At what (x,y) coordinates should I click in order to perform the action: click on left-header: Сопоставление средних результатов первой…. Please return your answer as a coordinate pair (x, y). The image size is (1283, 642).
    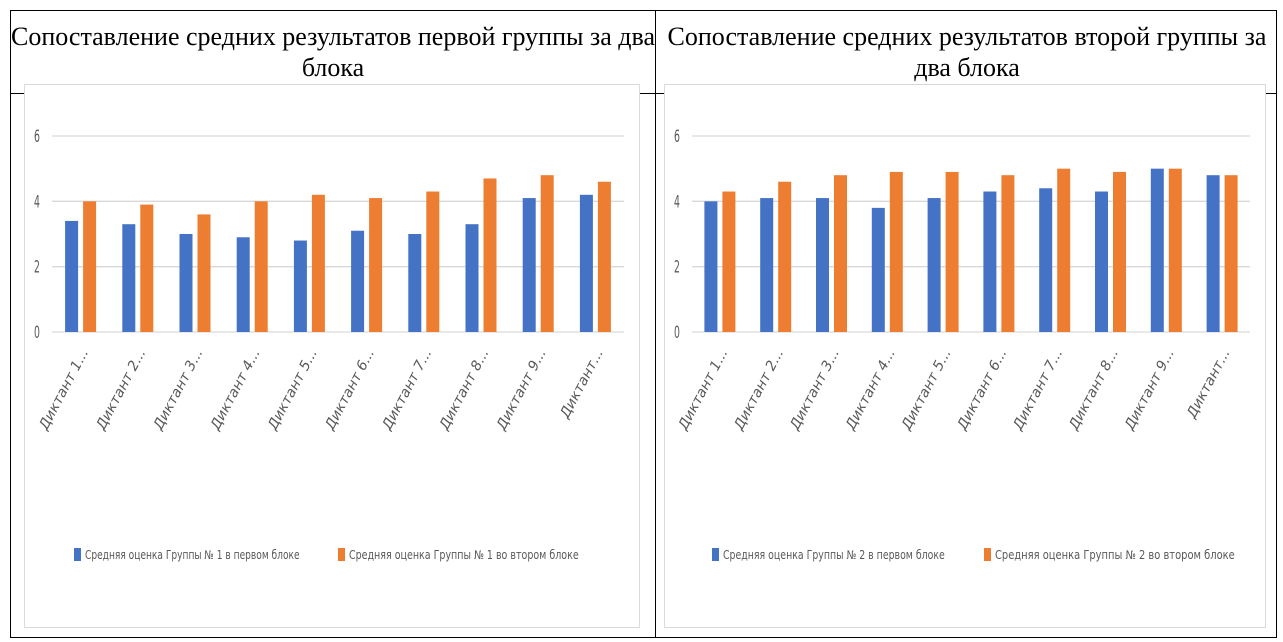
    Looking at the image, I should click on (333, 52).